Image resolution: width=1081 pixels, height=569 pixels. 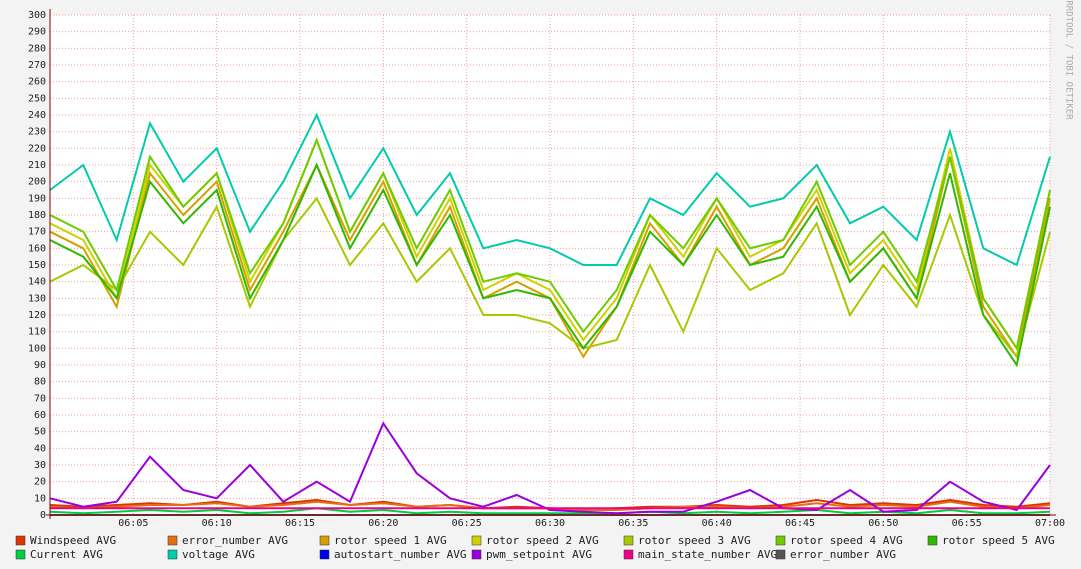 What do you see at coordinates (37, 132) in the screenshot?
I see `y-tick-label: 230` at bounding box center [37, 132].